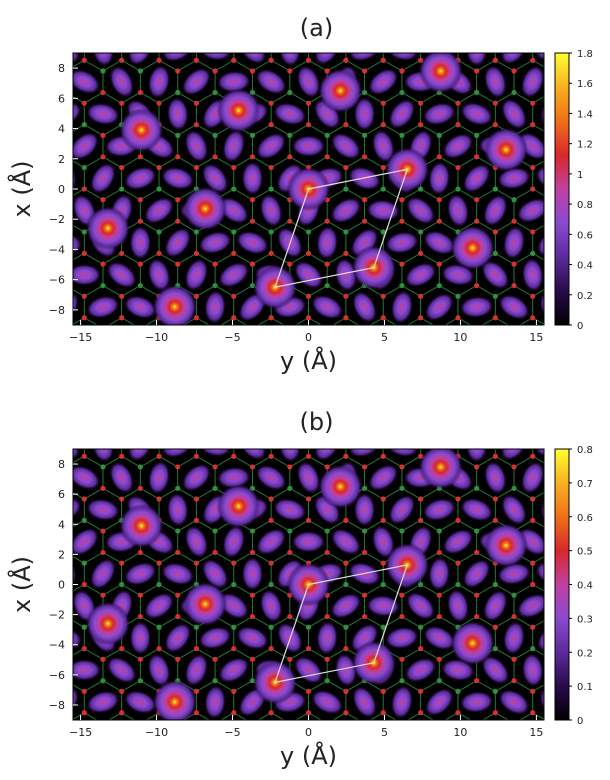 The width and height of the screenshot is (610, 780). I want to click on y-tick-label: −2, so click(57, 219).